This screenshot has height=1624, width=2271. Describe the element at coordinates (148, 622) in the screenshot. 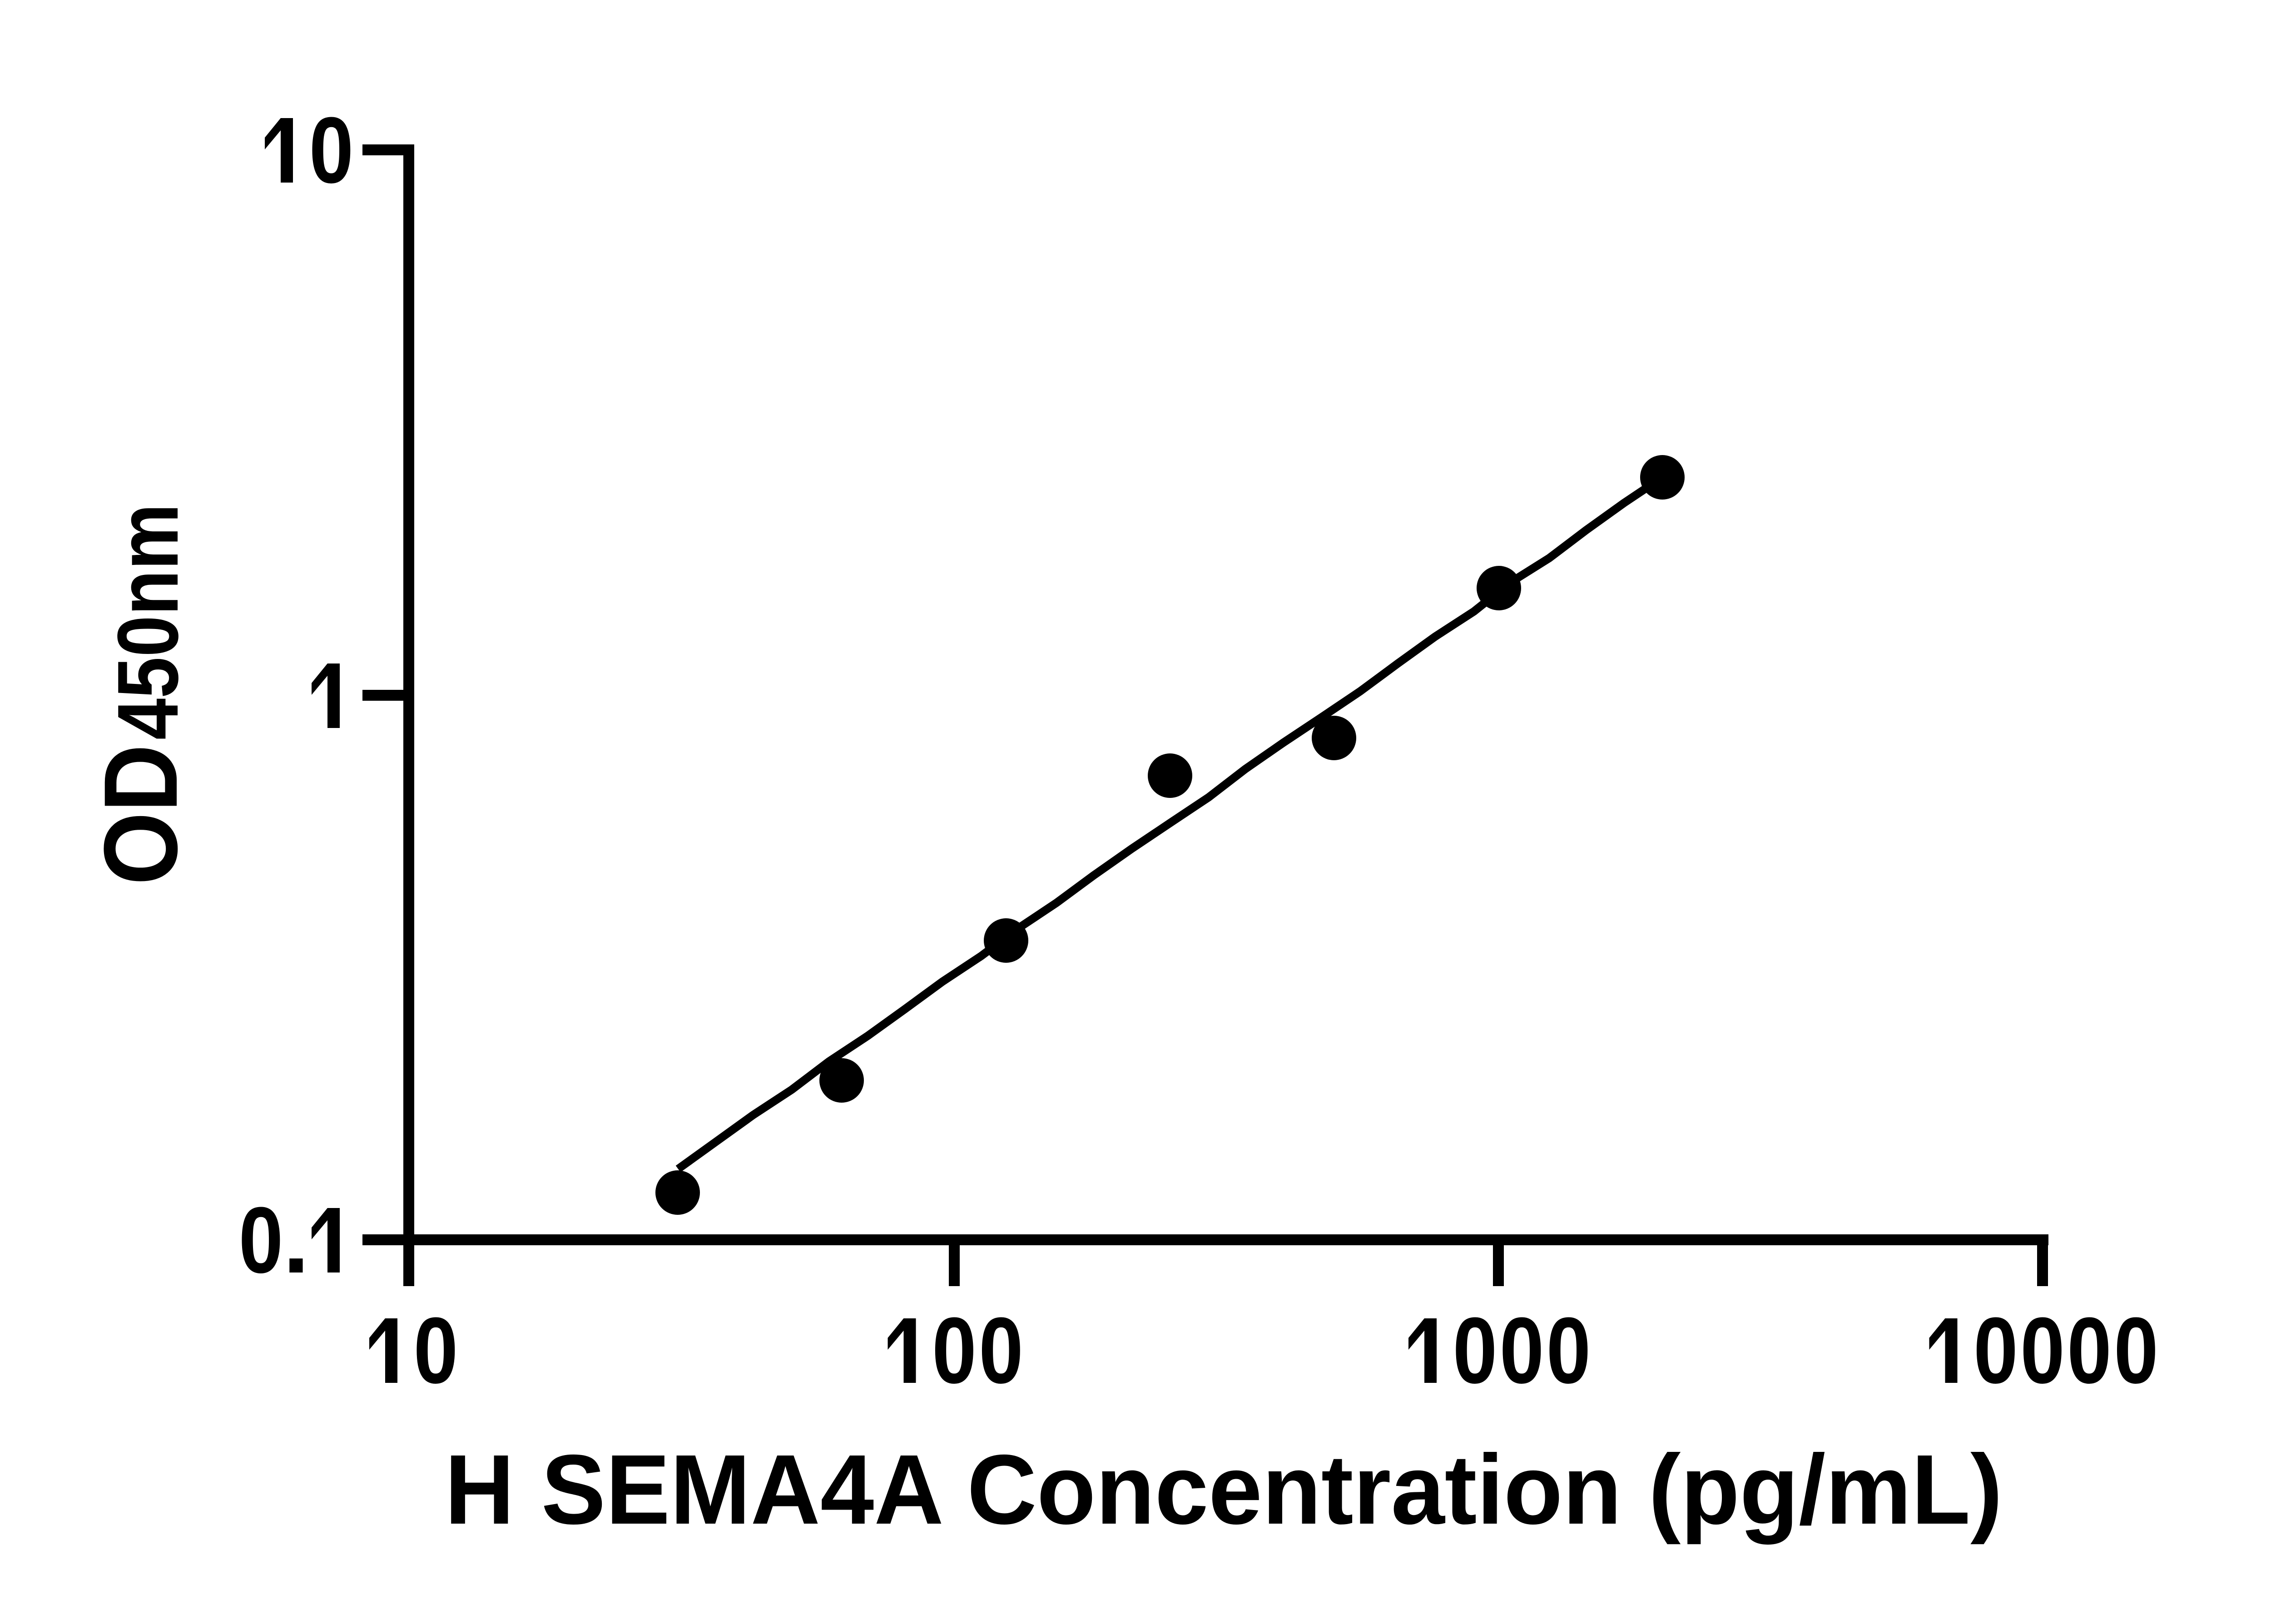

I see `svg-text: 450nm` at that location.